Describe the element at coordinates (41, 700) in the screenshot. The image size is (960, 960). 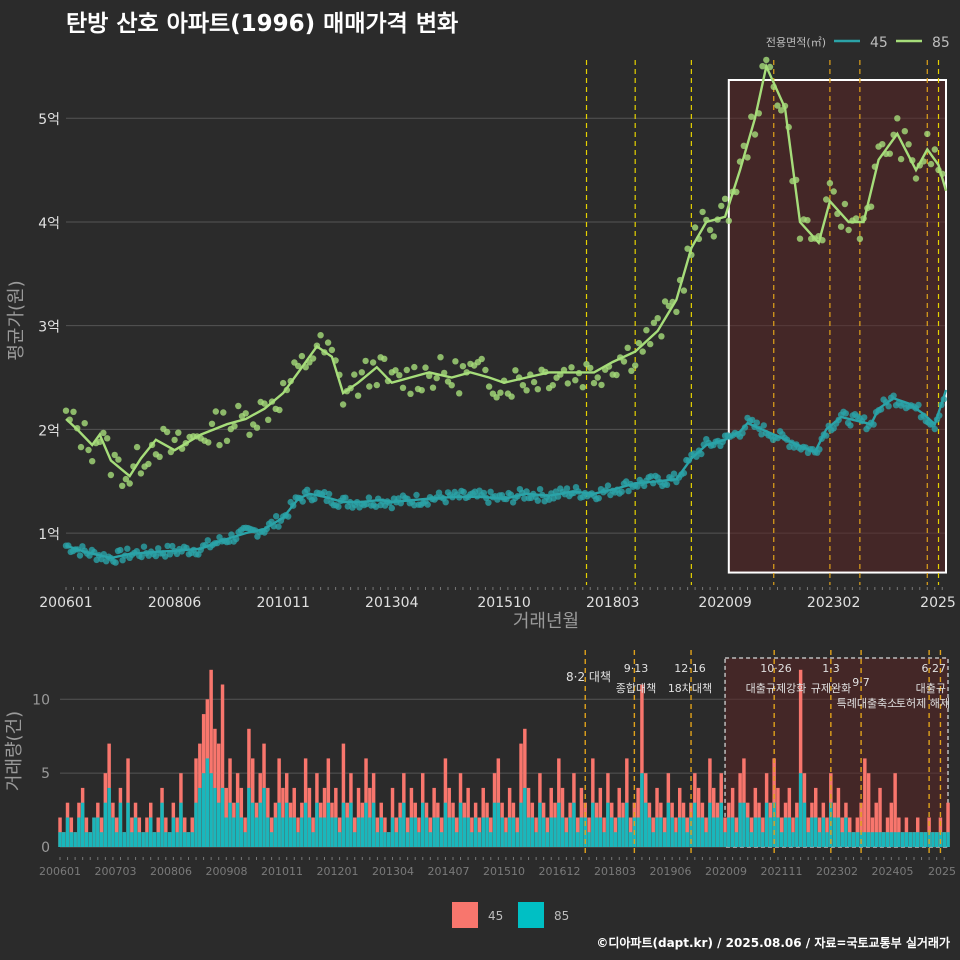
I see `vol-y-tick-label: 10` at that location.